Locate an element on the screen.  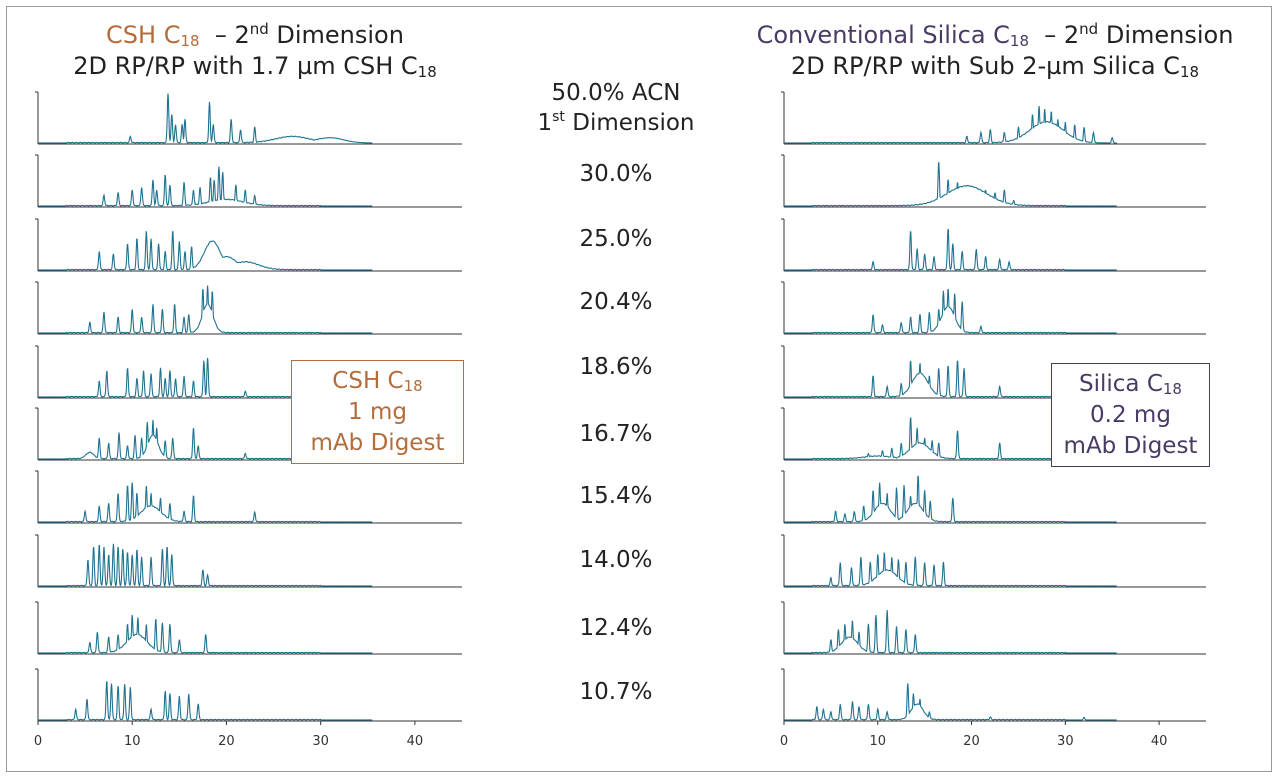
left-title-line2: 2D RP/RP with 1.7 µm CSH C18 is located at coordinates (255, 66).